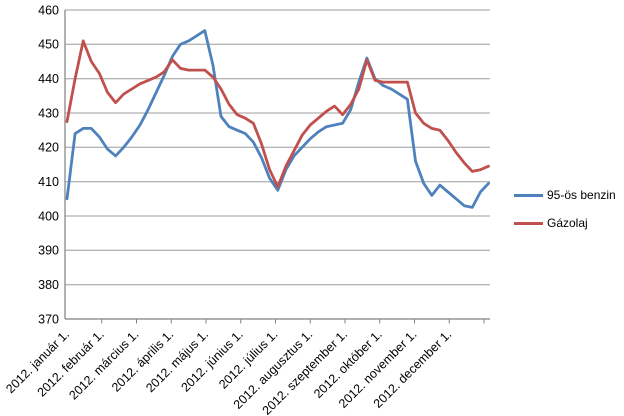  Describe the element at coordinates (48, 148) in the screenshot. I see `y-axis-label: 420` at that location.